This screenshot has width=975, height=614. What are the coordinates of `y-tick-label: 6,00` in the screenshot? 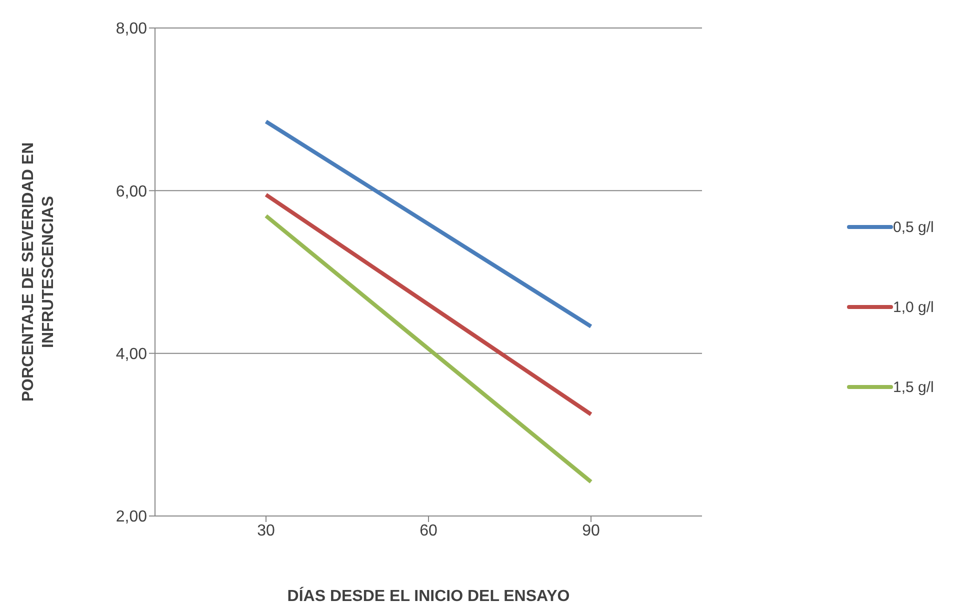 It's located at (132, 191).